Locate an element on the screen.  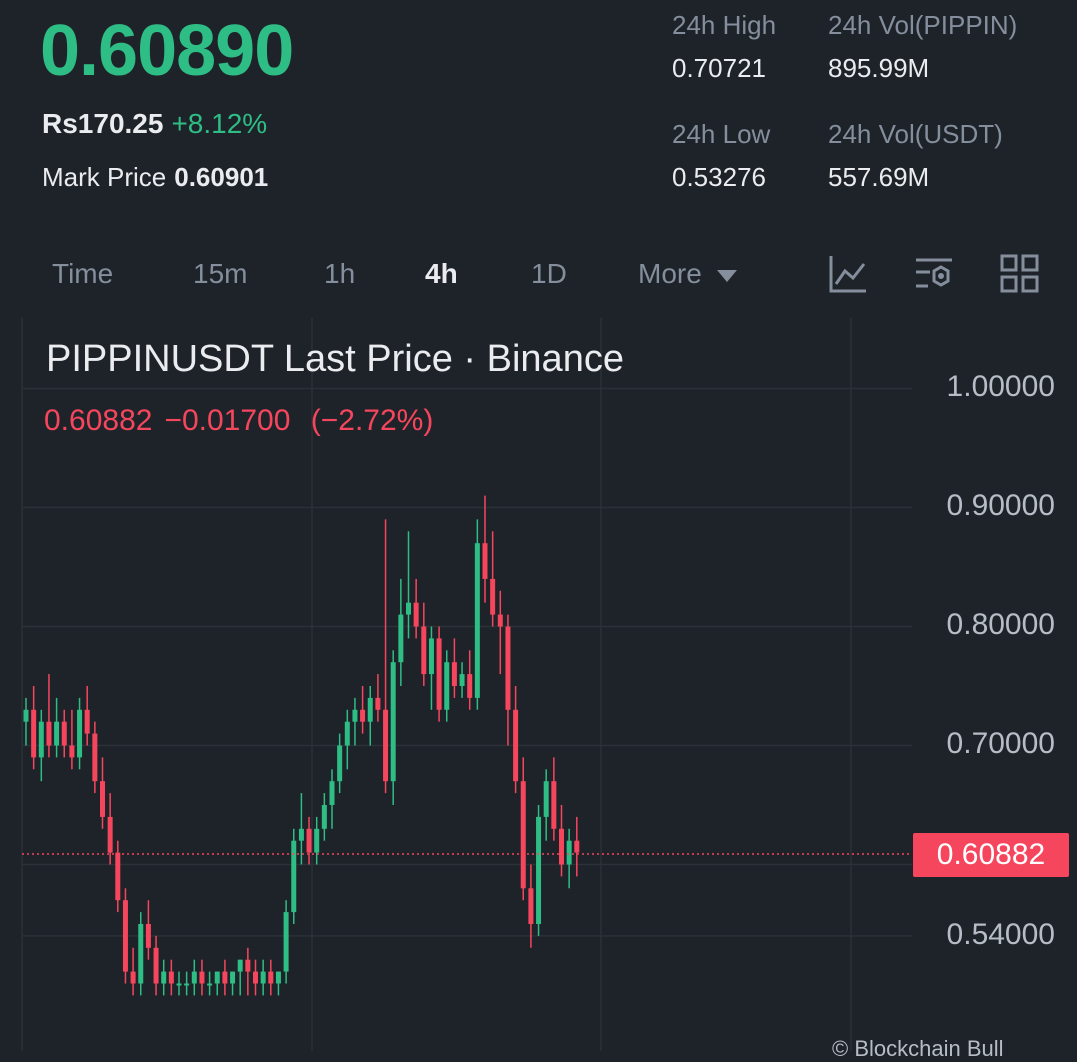
tab-more: More is located at coordinates (688, 274).